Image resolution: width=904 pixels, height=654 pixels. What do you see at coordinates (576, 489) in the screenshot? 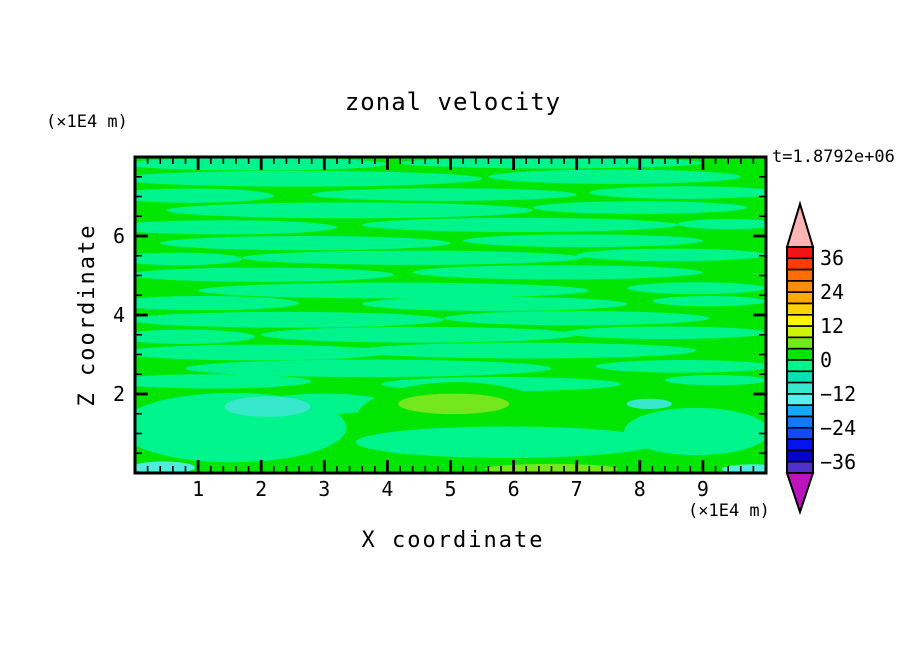
I see `x-tick-label: 7` at bounding box center [576, 489].